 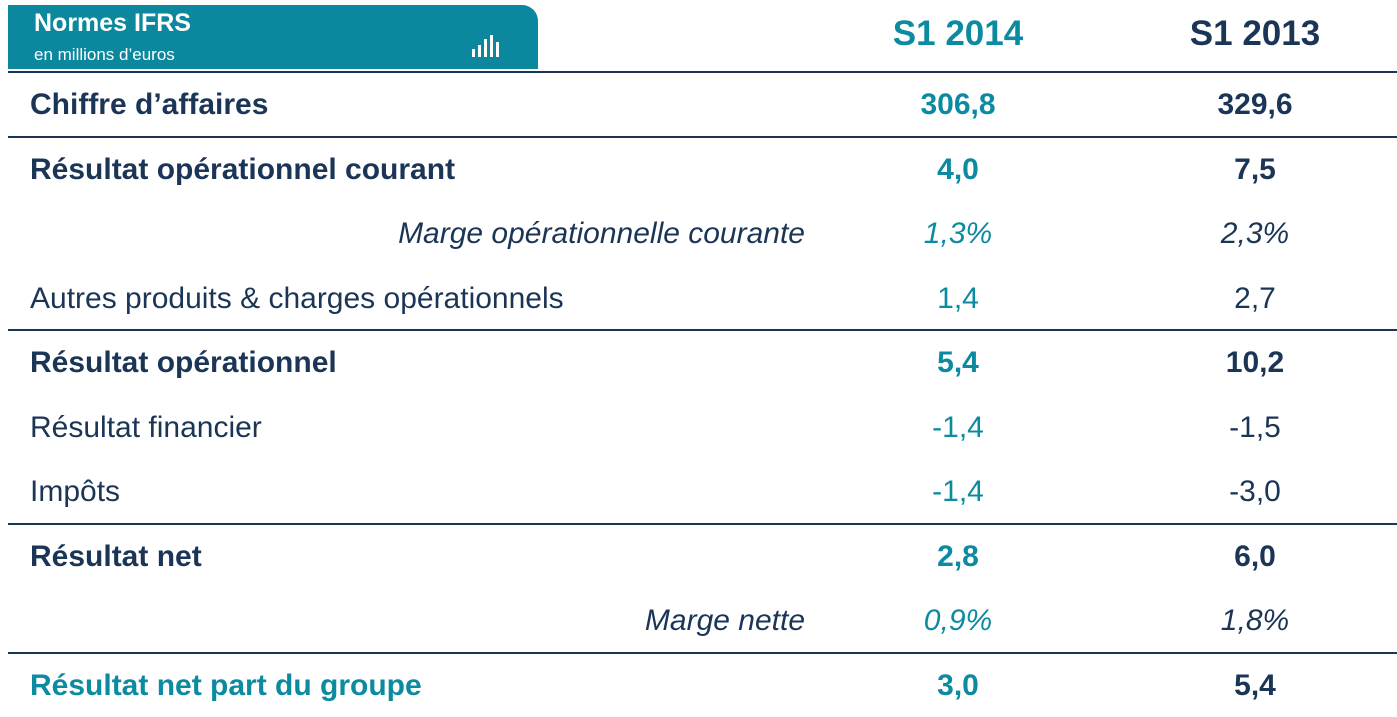 I want to click on table-row: Résultat net part du groupe 3,0 5,4, so click(x=698, y=685).